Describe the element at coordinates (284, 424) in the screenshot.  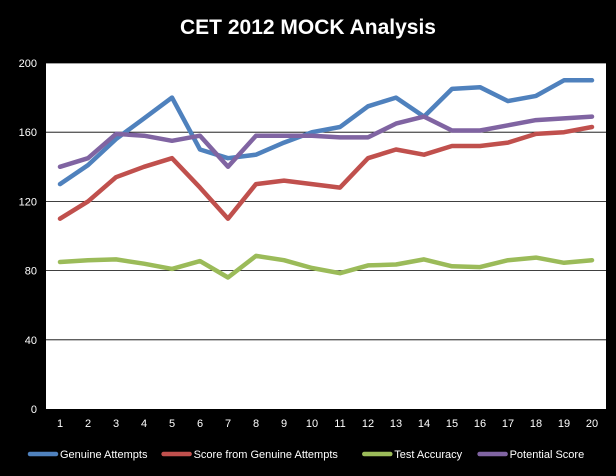
I see `x-tick-label: 9` at that location.